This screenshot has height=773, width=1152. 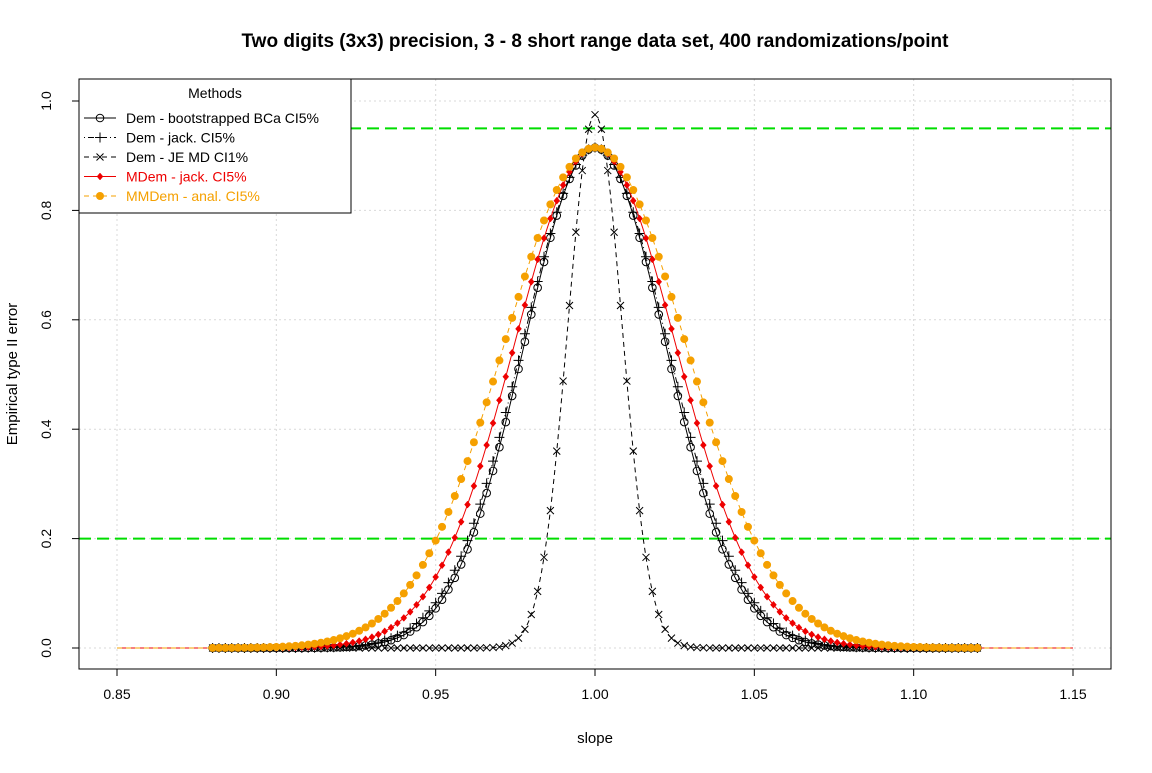 I want to click on y-tick-label: 0.4, so click(x=46, y=429).